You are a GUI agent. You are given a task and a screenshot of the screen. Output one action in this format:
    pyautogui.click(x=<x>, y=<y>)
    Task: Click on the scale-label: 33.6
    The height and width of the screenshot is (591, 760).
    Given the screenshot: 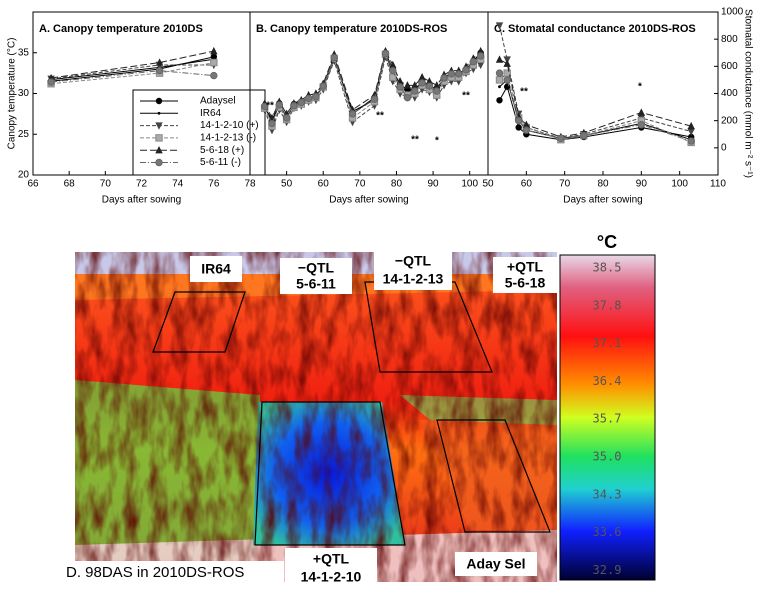 What is the action you would take?
    pyautogui.click(x=607, y=532)
    